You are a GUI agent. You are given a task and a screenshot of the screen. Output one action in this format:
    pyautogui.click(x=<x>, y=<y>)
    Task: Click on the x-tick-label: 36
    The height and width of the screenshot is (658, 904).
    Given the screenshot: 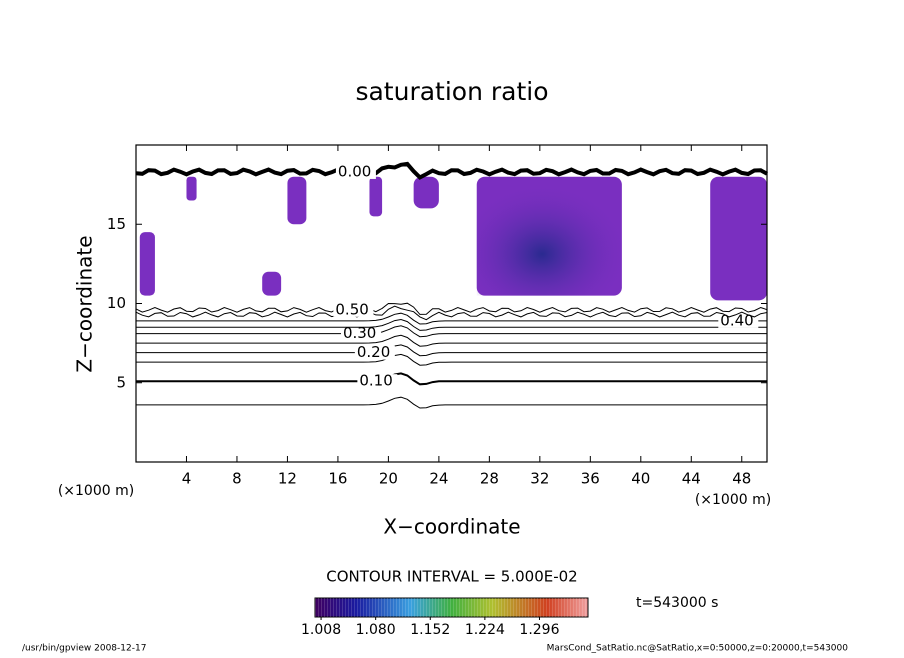 What is the action you would take?
    pyautogui.click(x=590, y=479)
    